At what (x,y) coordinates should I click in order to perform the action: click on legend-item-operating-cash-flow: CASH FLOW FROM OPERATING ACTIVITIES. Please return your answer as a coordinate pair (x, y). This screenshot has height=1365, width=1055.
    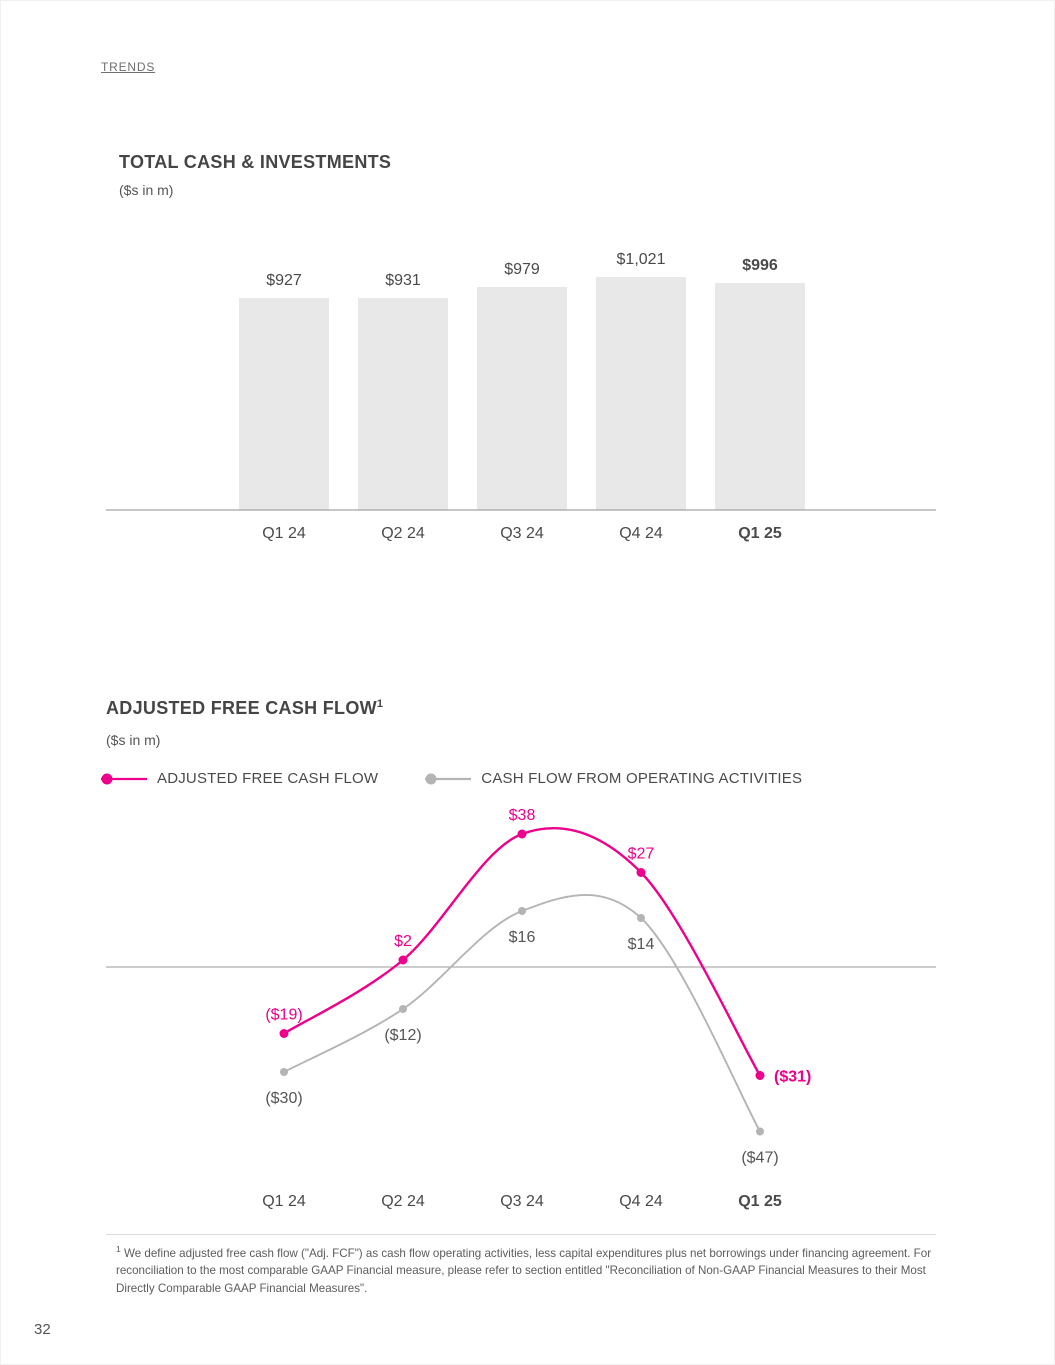
    Looking at the image, I should click on (613, 778).